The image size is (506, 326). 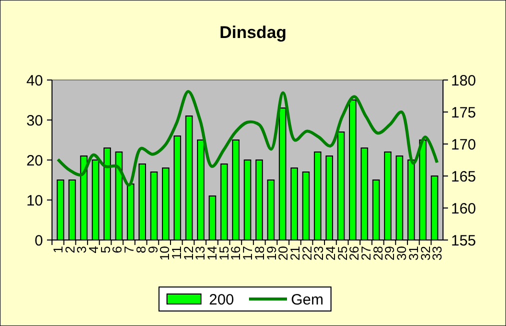 I want to click on y2-tick-label: 155, so click(x=463, y=241).